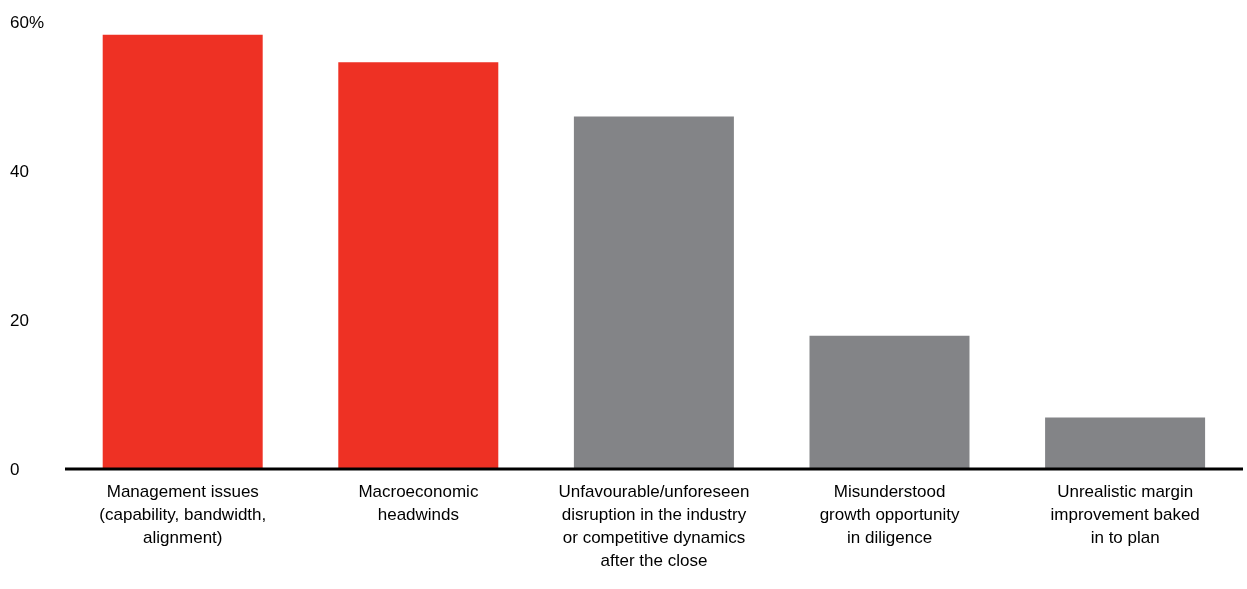  Describe the element at coordinates (183, 514) in the screenshot. I see `x-tick-label: Management issues (capability, bandwidth, alignment)` at that location.